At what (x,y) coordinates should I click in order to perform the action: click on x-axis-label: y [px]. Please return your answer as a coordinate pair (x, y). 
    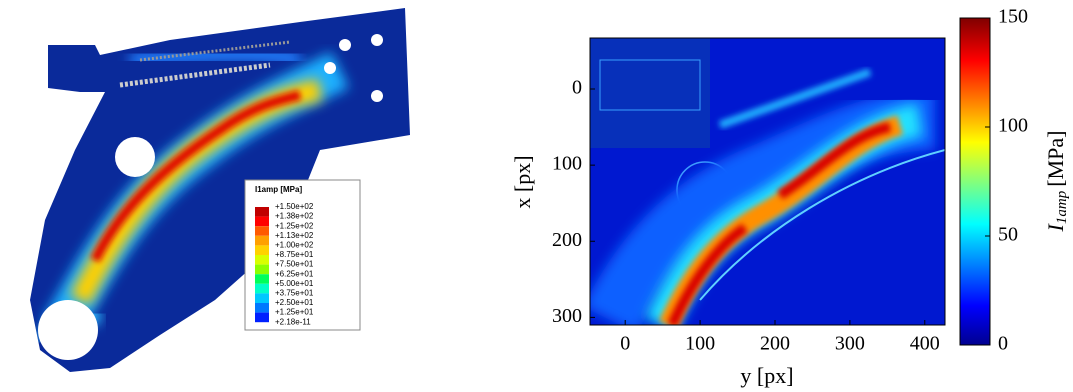
    Looking at the image, I should click on (766, 375).